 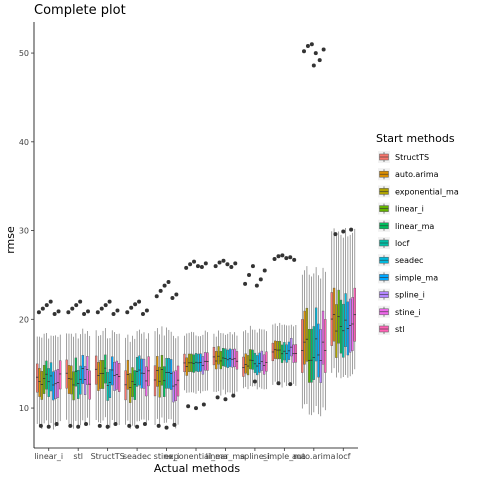 I want to click on x-axis-label: Actual methods, so click(x=197, y=468).